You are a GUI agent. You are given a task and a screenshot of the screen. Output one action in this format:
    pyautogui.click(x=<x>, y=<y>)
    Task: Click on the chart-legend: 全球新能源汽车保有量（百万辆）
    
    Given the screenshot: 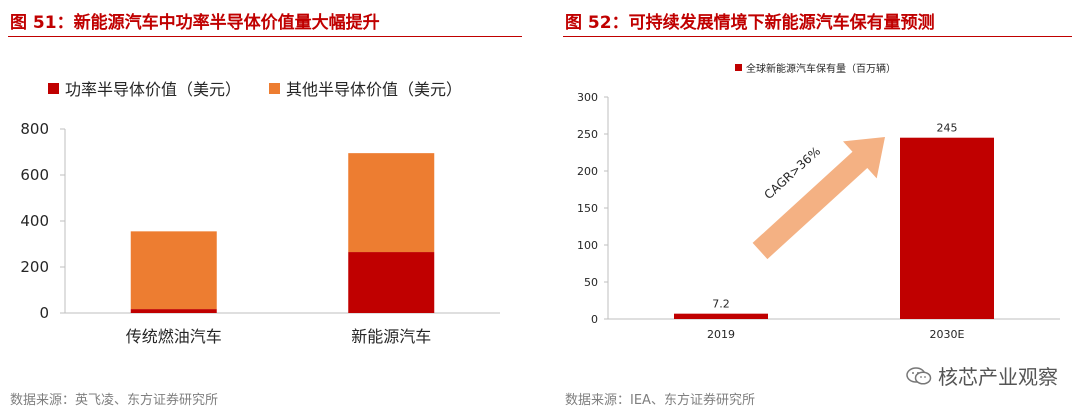 What is the action you would take?
    pyautogui.click(x=829, y=67)
    